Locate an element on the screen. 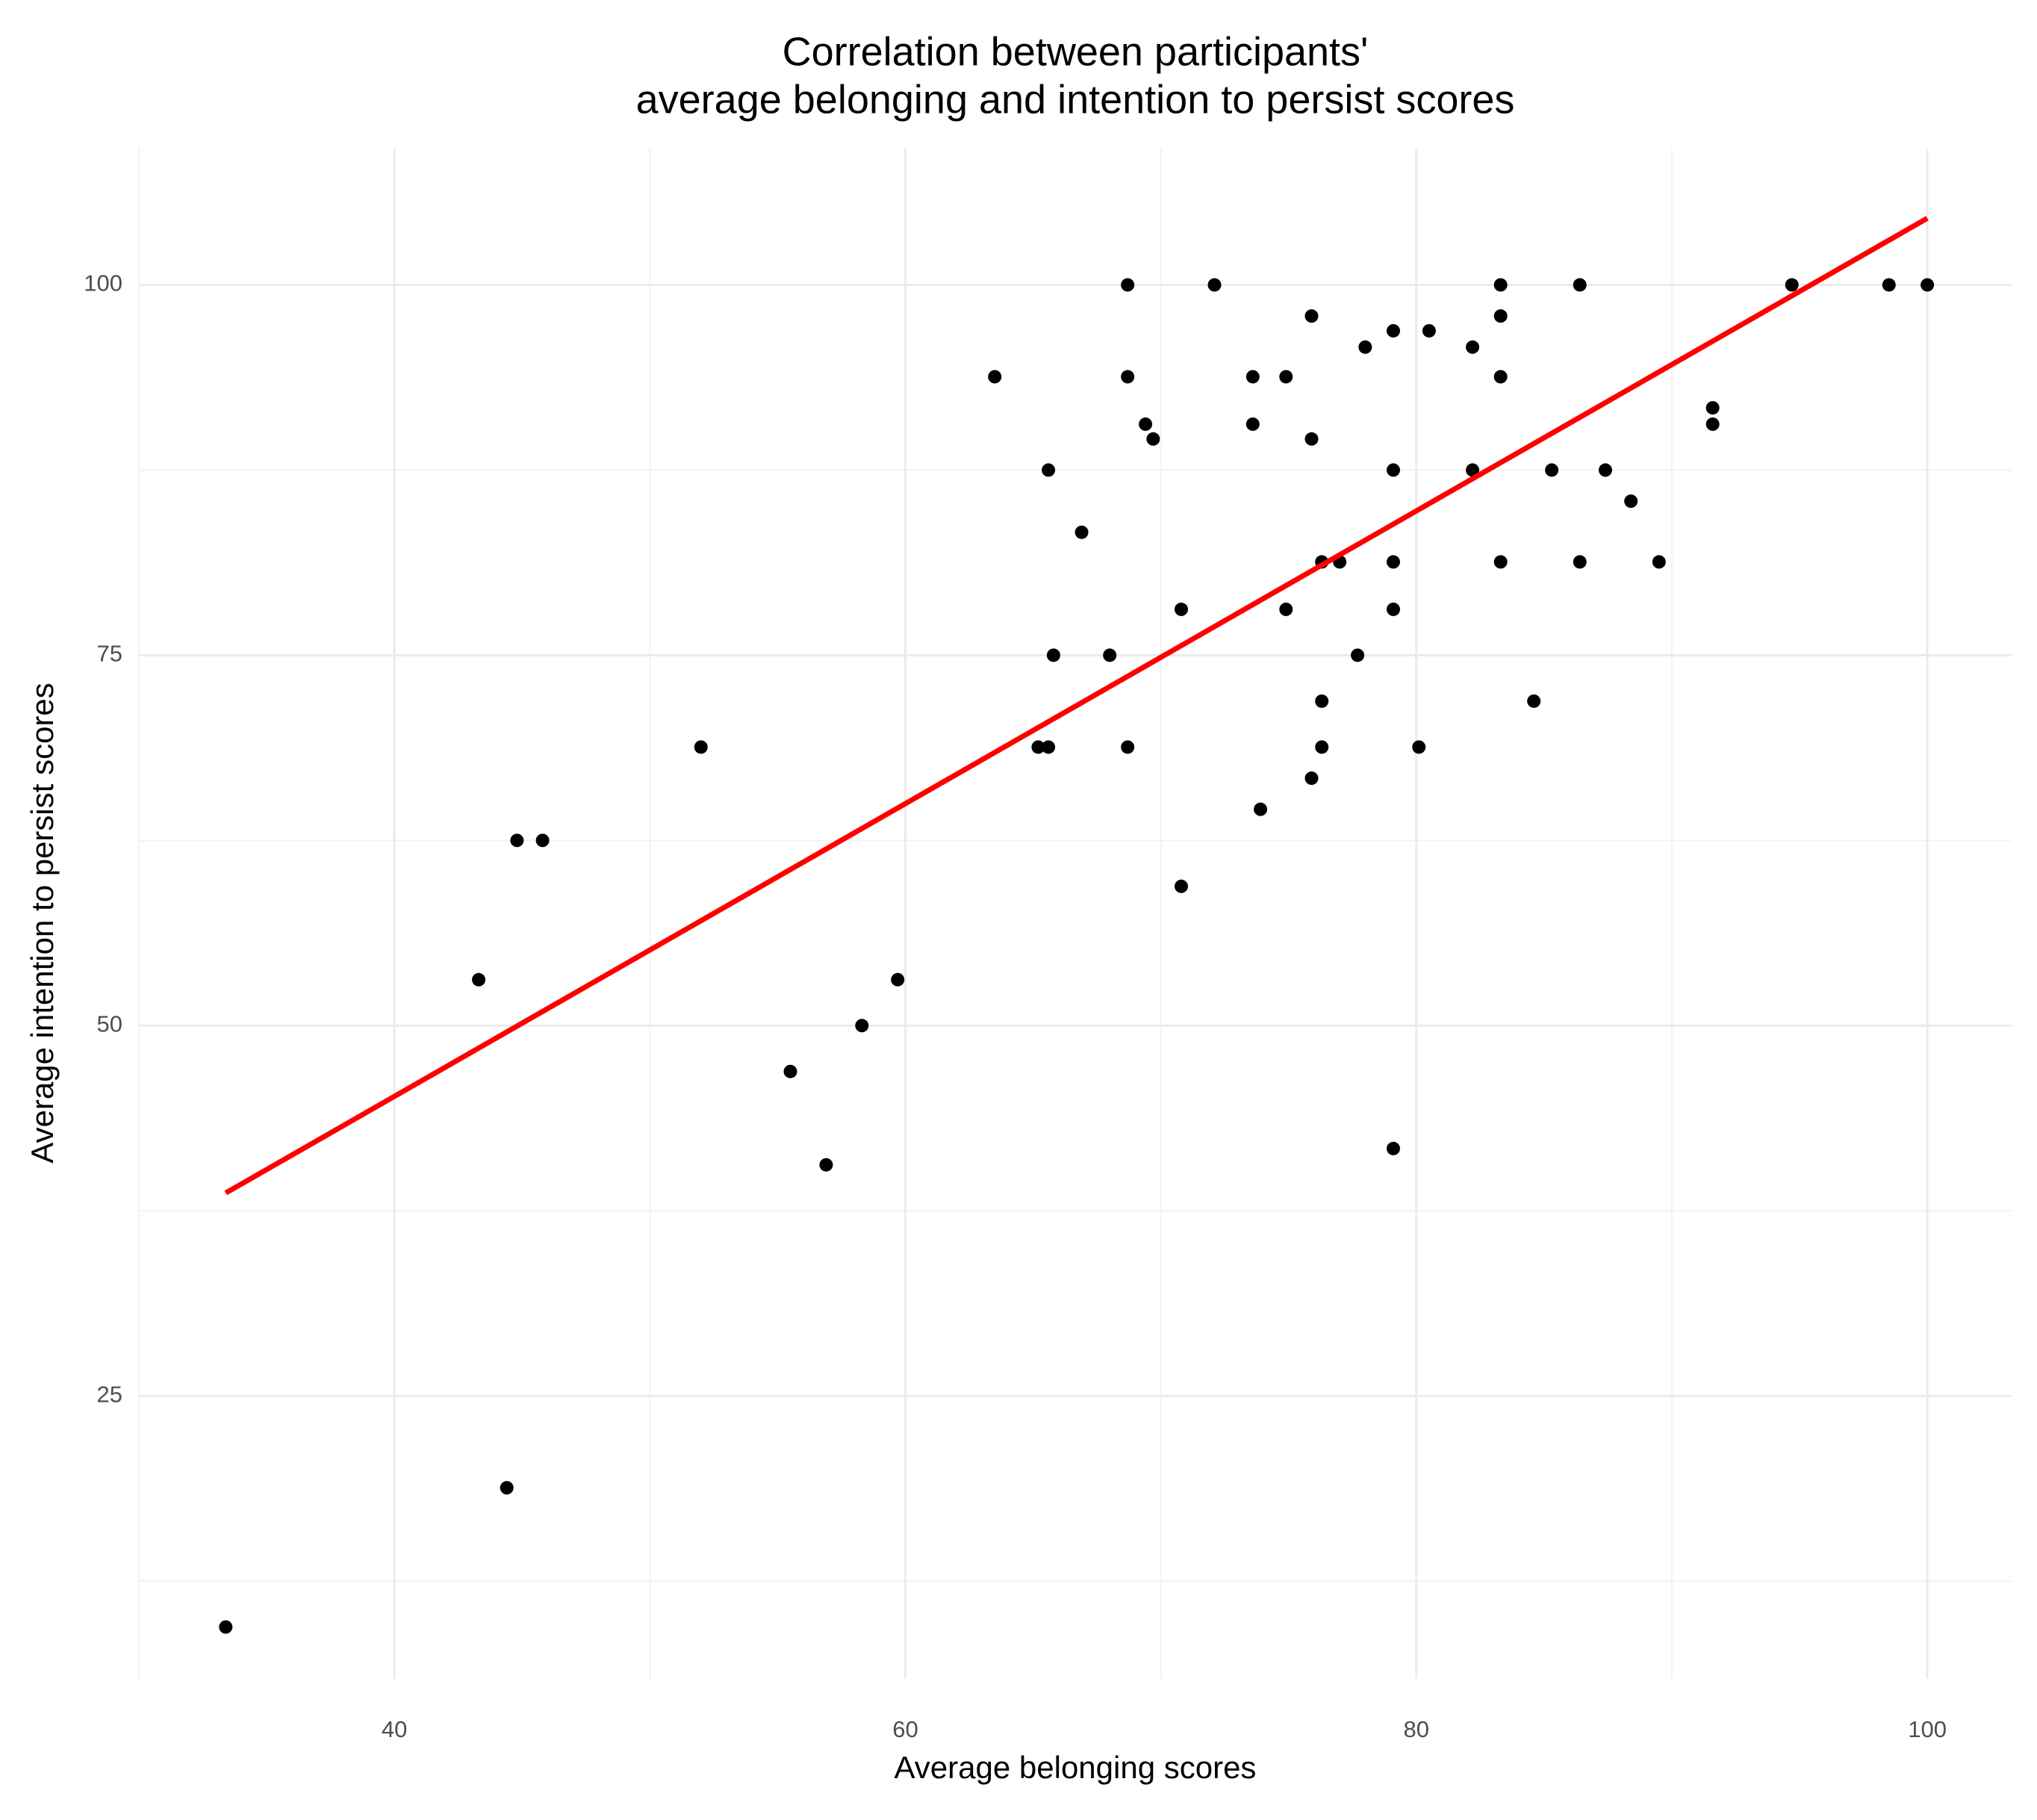  x-tick-label: 40 is located at coordinates (394, 1729).